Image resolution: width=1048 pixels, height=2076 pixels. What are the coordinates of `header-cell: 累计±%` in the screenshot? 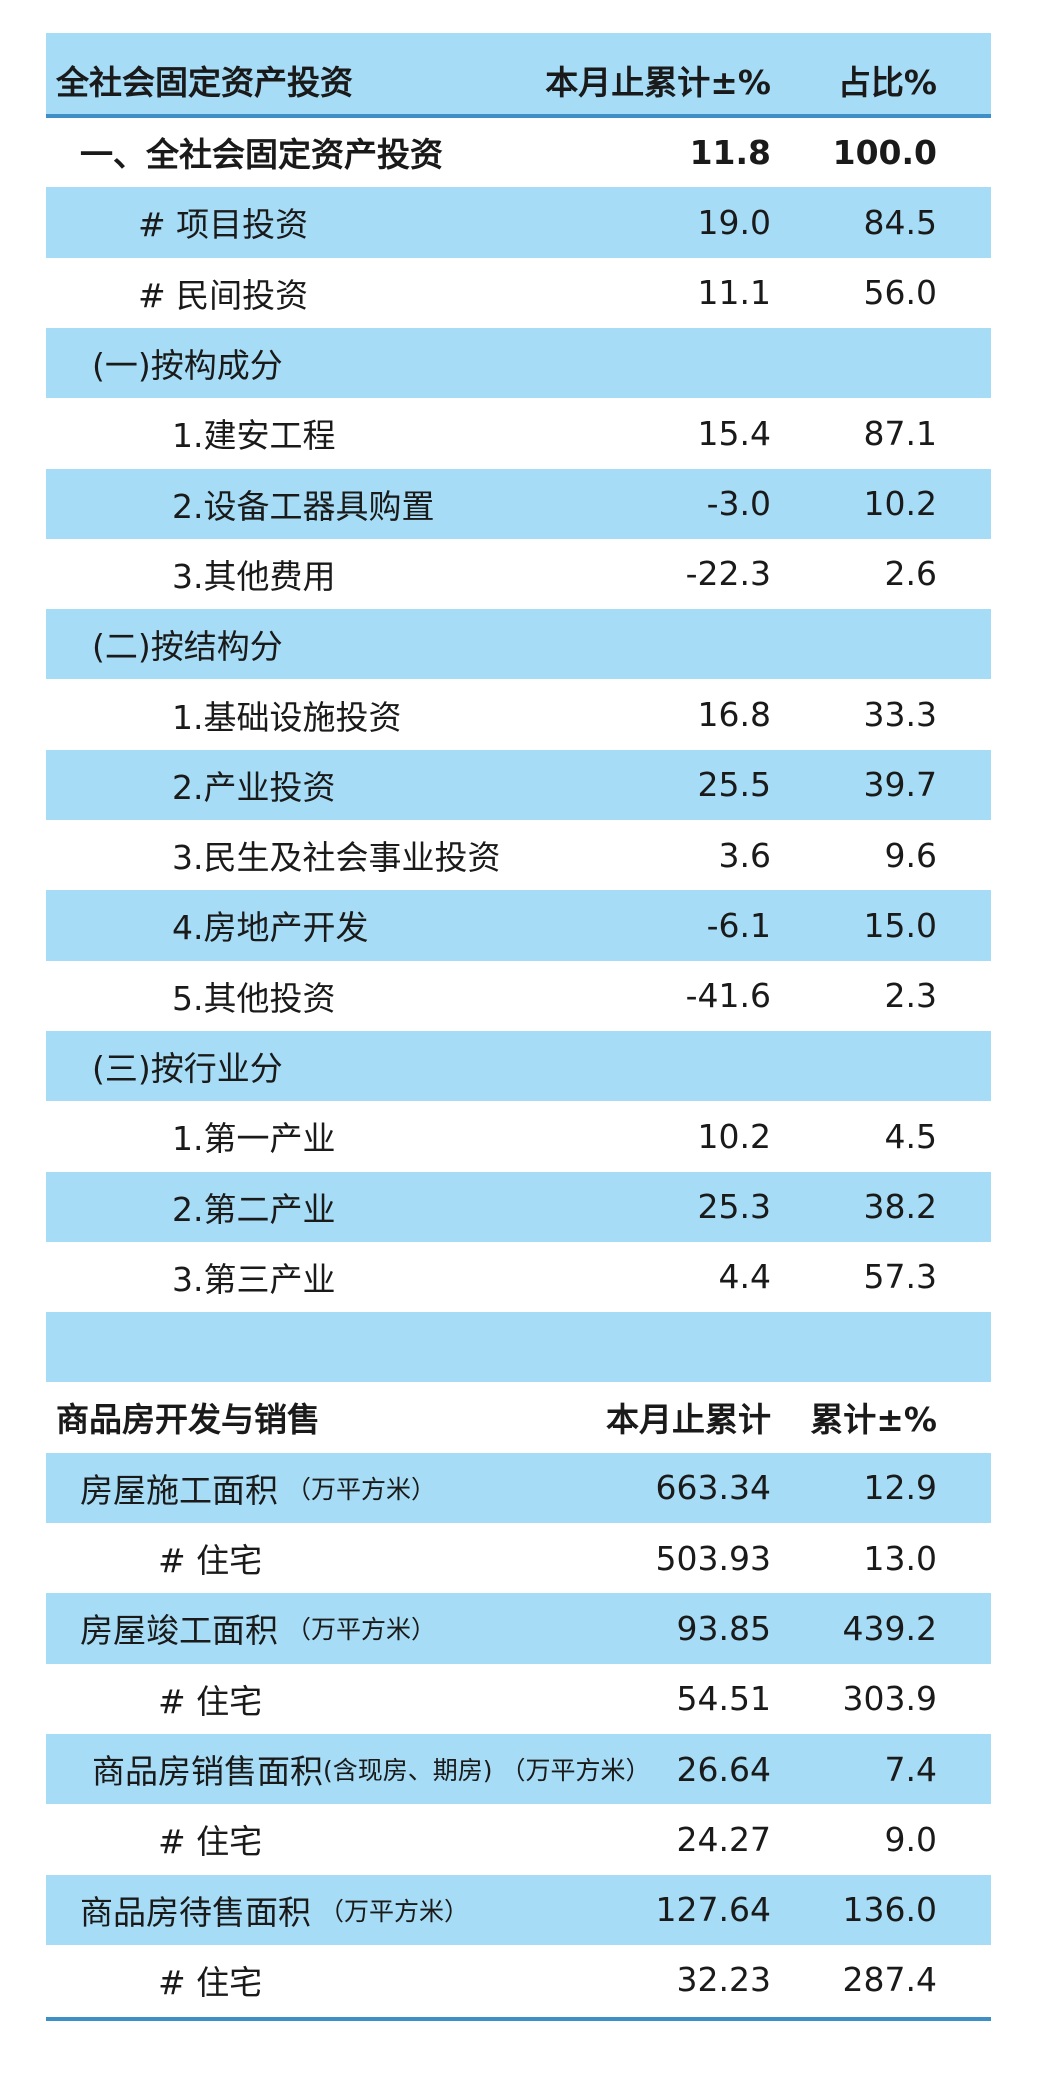 It's located at (873, 1419).